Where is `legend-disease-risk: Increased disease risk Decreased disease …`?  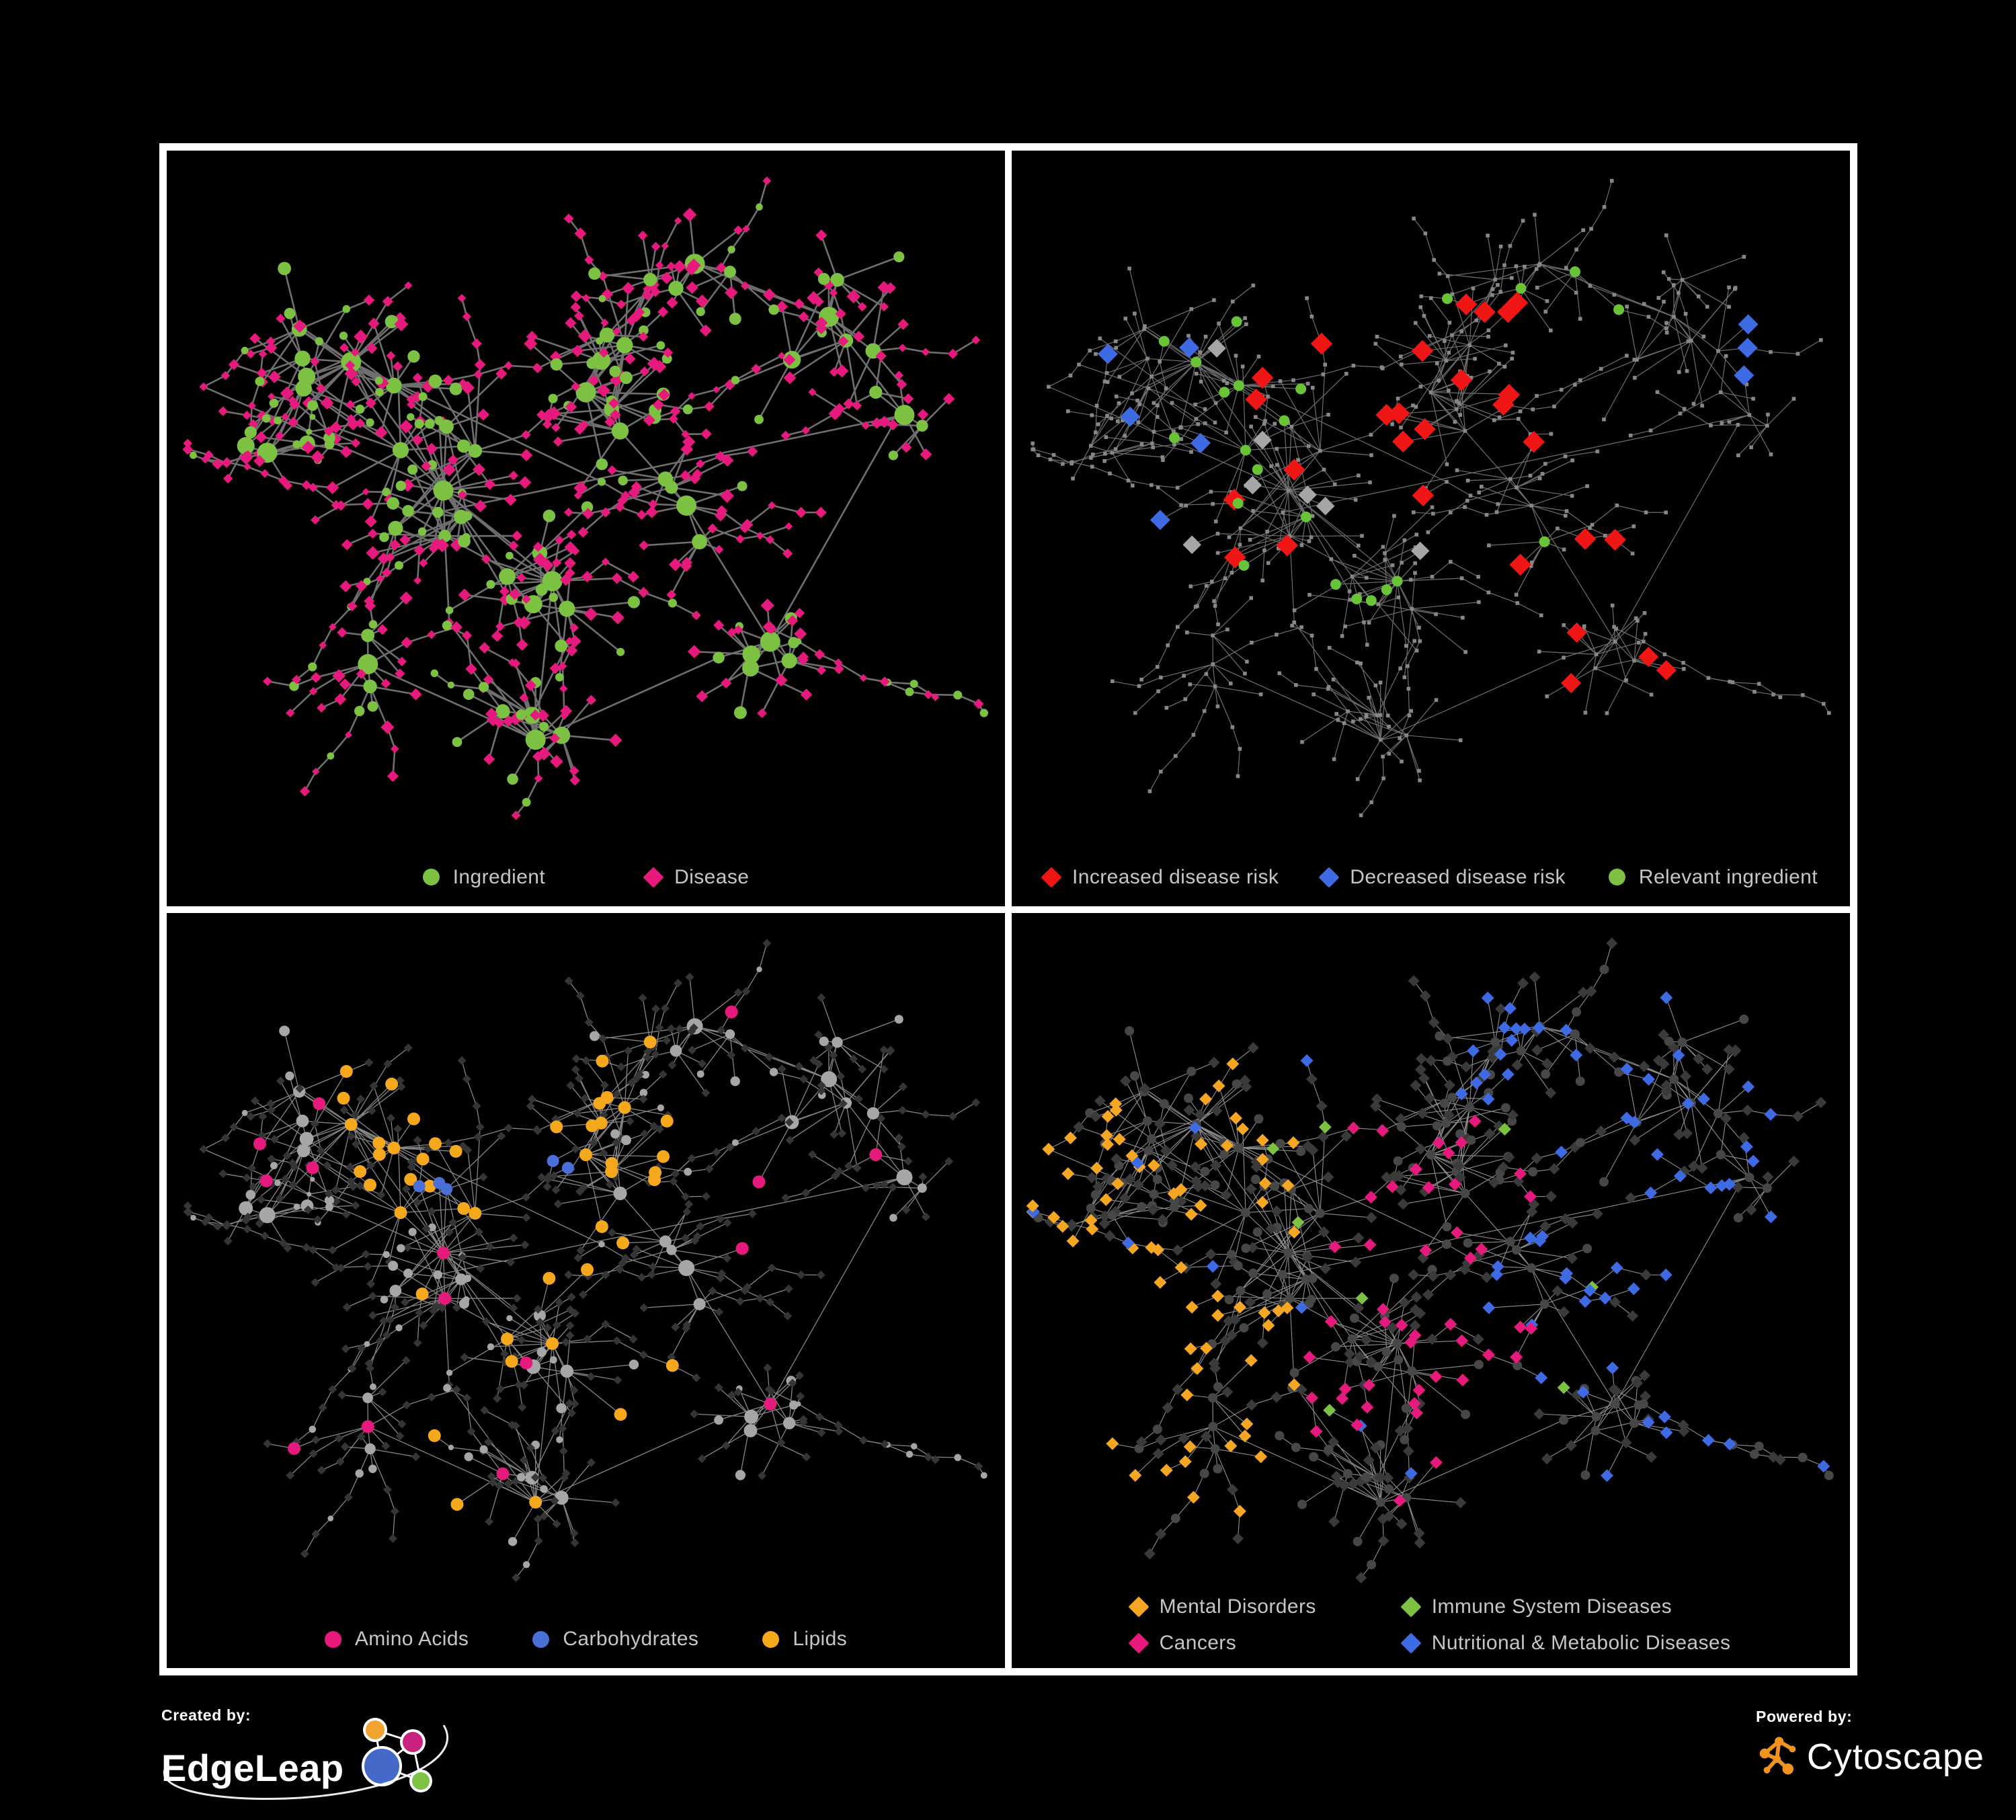 legend-disease-risk: Increased disease risk Decreased disease … is located at coordinates (1431, 877).